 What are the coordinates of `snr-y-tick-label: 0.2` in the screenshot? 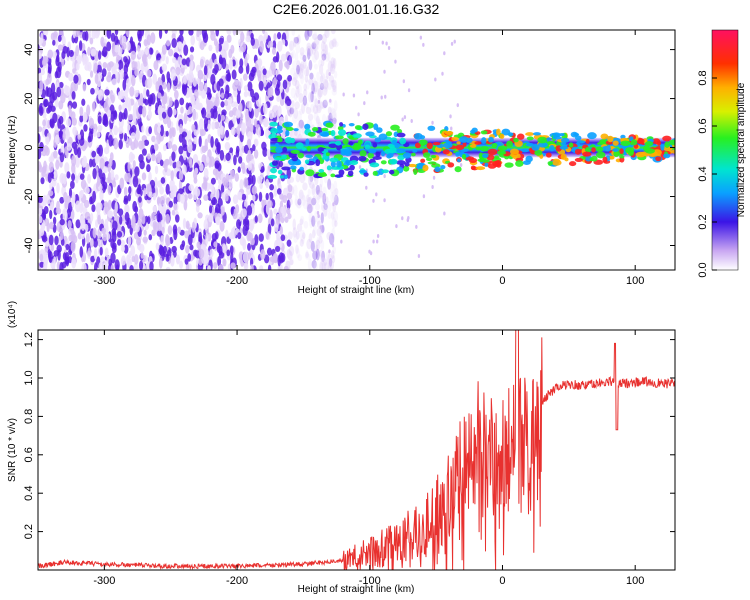 It's located at (29, 531).